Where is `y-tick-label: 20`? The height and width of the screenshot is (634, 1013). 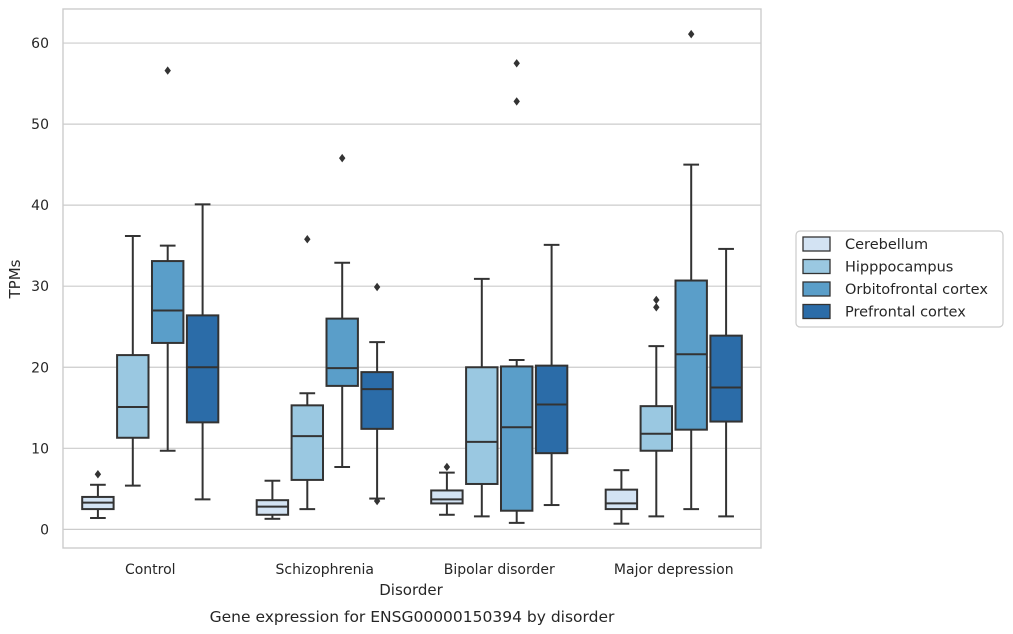
y-tick-label: 20 is located at coordinates (40, 368).